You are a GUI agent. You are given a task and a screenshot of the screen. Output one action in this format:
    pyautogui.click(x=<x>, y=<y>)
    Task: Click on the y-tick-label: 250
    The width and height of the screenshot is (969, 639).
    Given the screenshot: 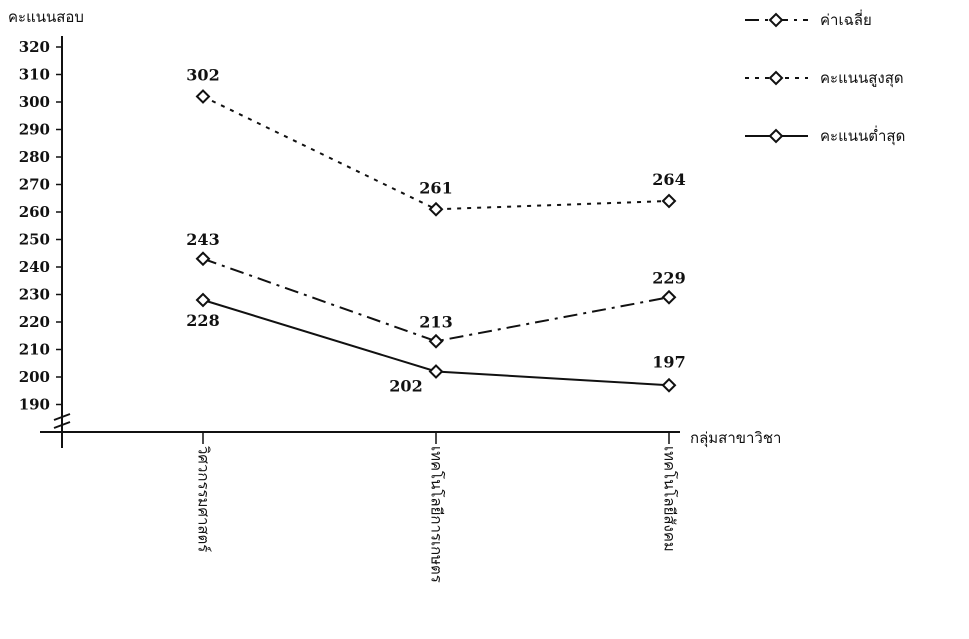 What is the action you would take?
    pyautogui.click(x=34, y=240)
    